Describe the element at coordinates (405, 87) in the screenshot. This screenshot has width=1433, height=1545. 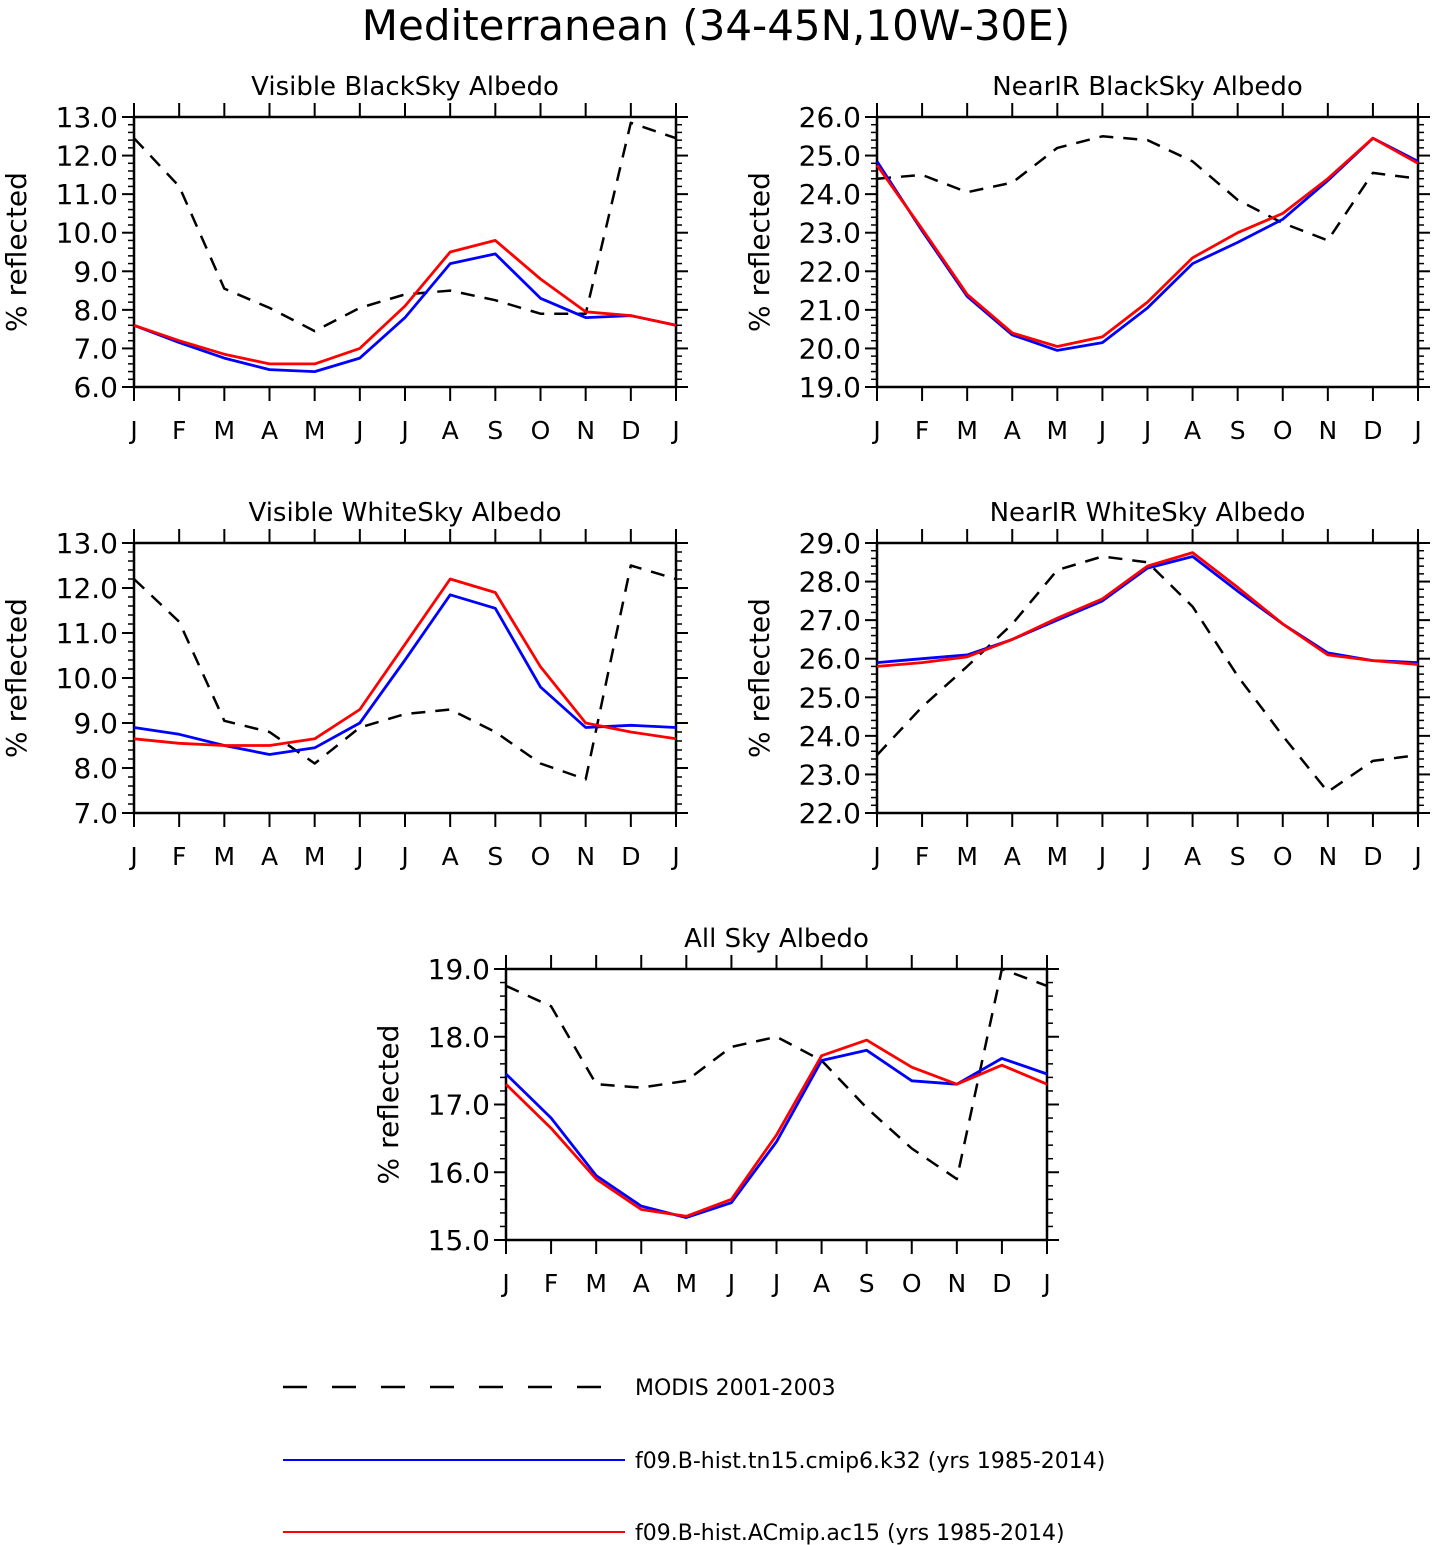
I see `panel-title: Visible BlackSky Albedo` at that location.